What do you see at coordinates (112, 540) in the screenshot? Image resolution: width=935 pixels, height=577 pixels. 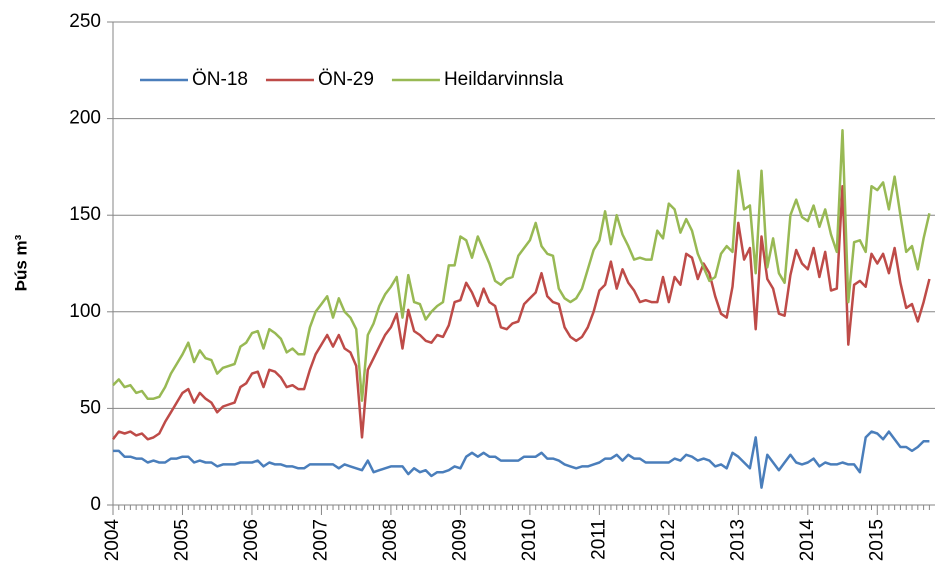 I see `x-tick-label: 2004` at bounding box center [112, 540].